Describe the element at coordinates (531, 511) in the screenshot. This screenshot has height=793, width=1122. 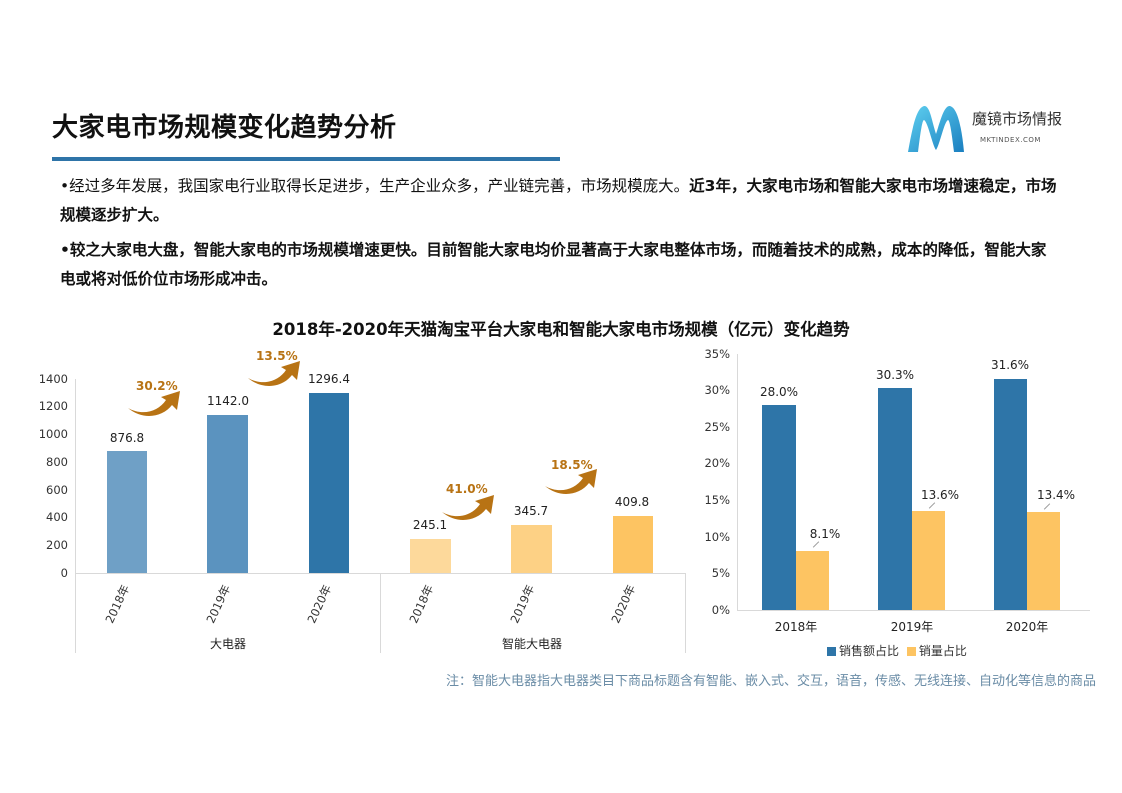
I see `value-label: 345.7` at that location.